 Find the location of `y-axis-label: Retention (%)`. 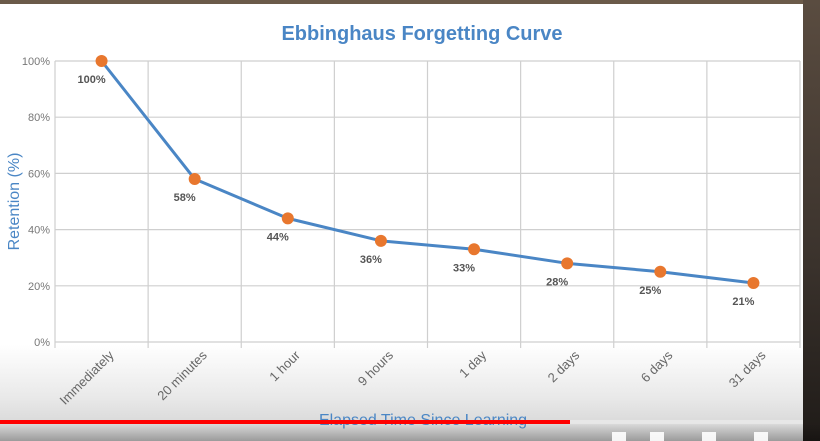

y-axis-label: Retention (%) is located at coordinates (14, 202).